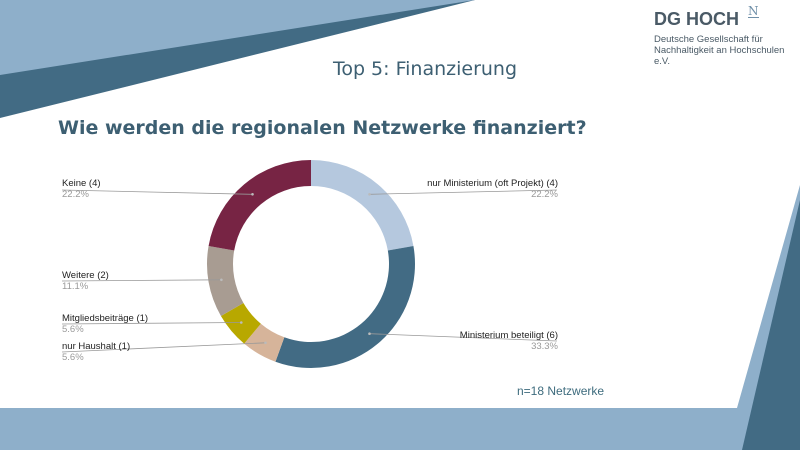 This screenshot has height=450, width=800. Describe the element at coordinates (561, 391) in the screenshot. I see `sample-size-note: n=18 Netzwerke` at that location.